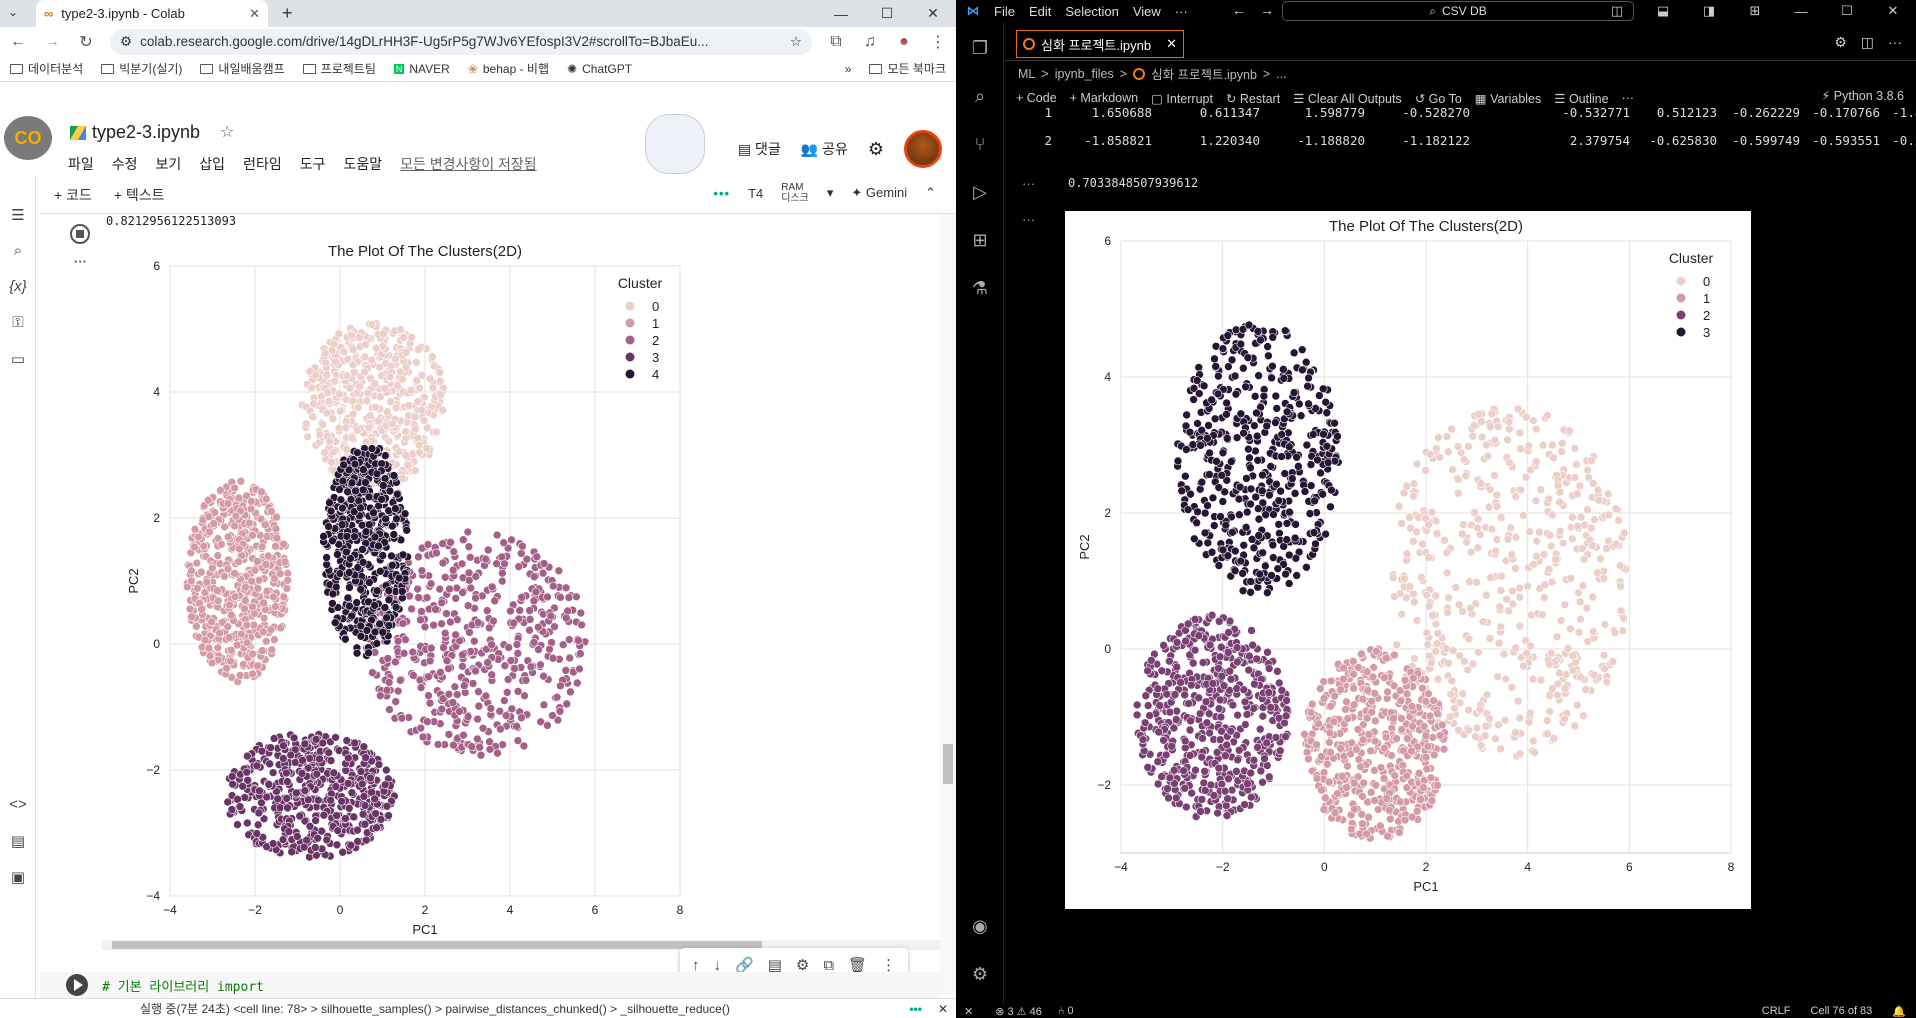 Image resolution: width=1916 pixels, height=1018 pixels. What do you see at coordinates (1841, 1011) in the screenshot?
I see `cell-position-status: Cell 76 of 83` at bounding box center [1841, 1011].